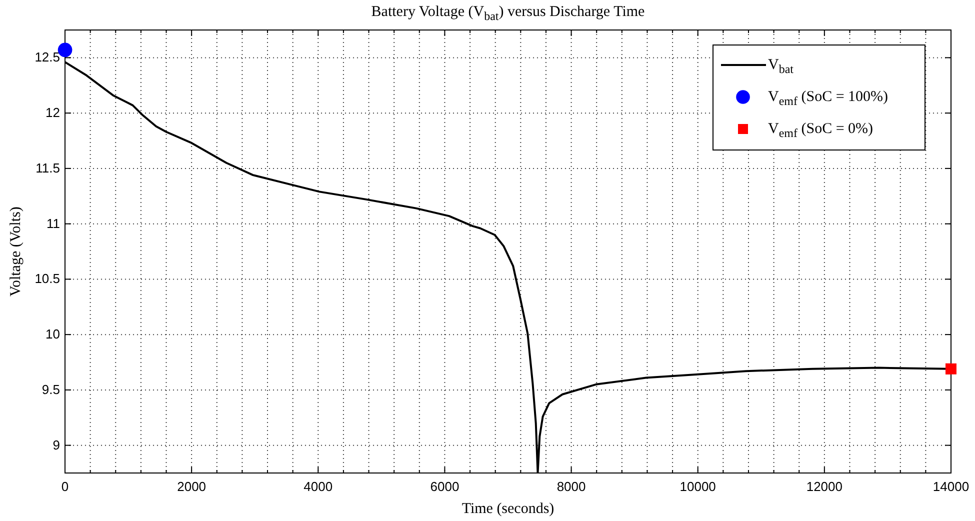 The width and height of the screenshot is (975, 521). I want to click on x-tick-label: 0, so click(65, 486).